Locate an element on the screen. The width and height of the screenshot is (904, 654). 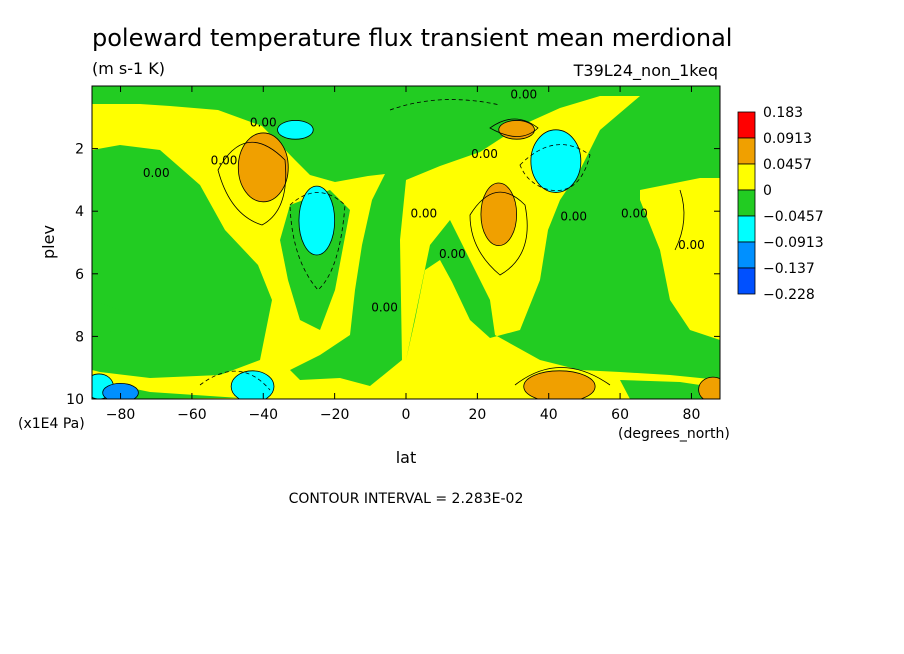
x-units-label: (degrees_north) is located at coordinates (674, 434).